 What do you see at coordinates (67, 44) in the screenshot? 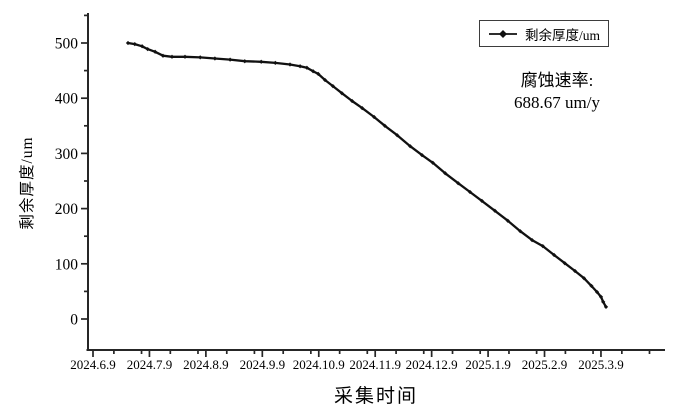
I see `svg-text: 500` at bounding box center [67, 44].